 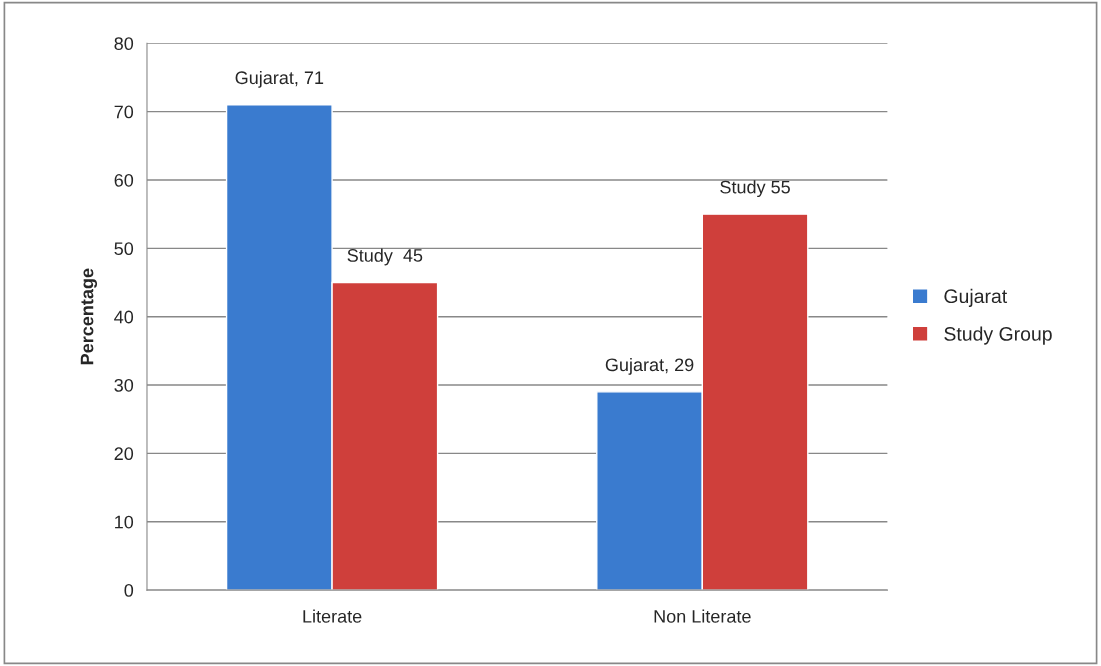 I want to click on data-label: Gujarat, 71, so click(x=279, y=79).